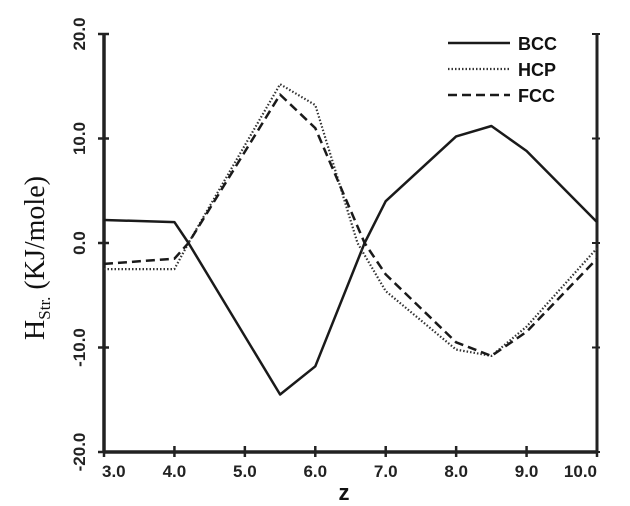  I want to click on y-axis-title-rest: (KJ/mole), so click(35, 236).